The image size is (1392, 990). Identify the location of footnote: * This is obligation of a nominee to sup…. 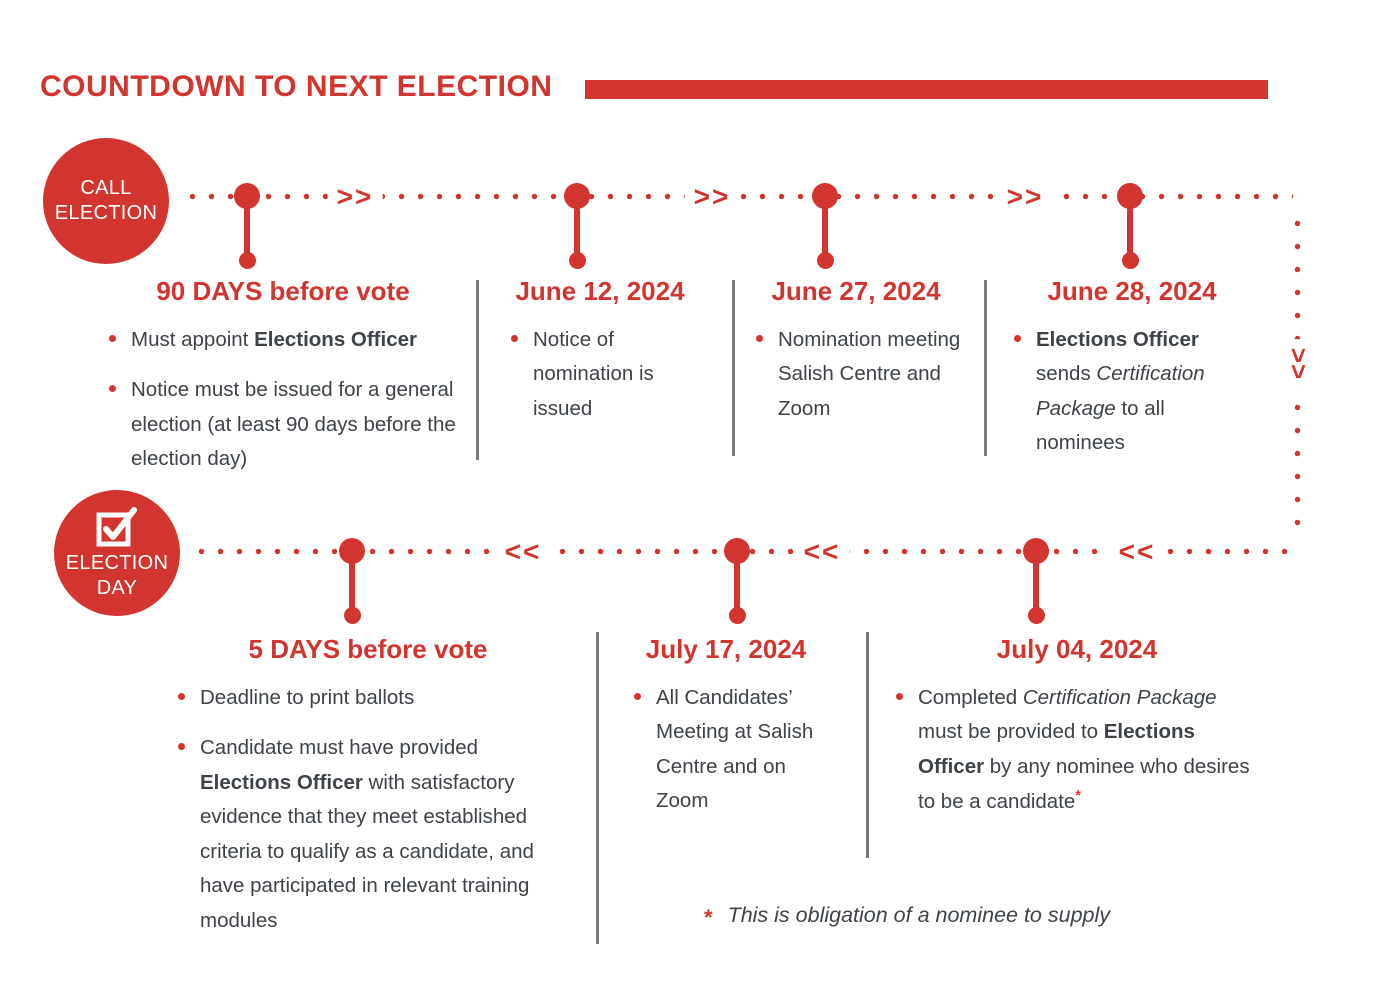
(907, 917).